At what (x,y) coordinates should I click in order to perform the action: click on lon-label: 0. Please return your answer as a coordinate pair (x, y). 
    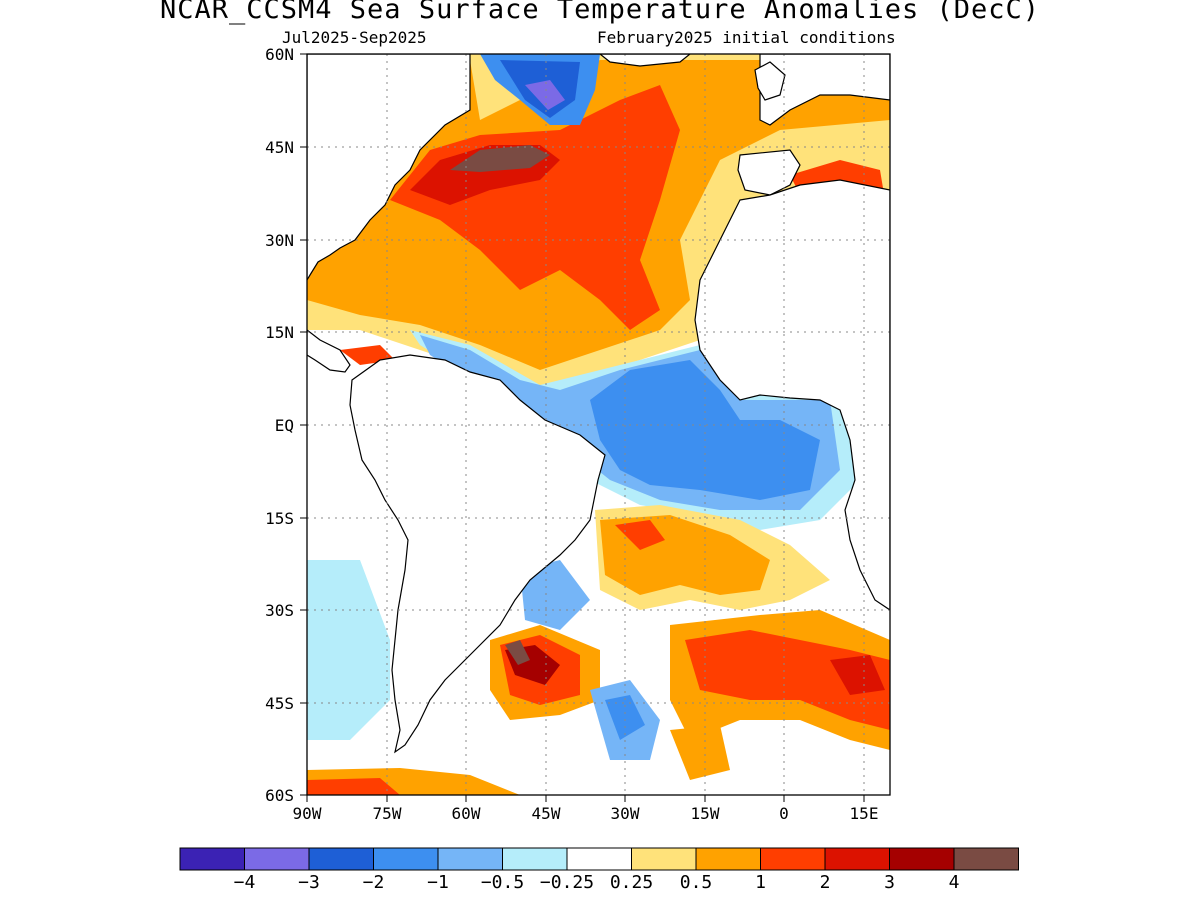
    Looking at the image, I should click on (784, 813).